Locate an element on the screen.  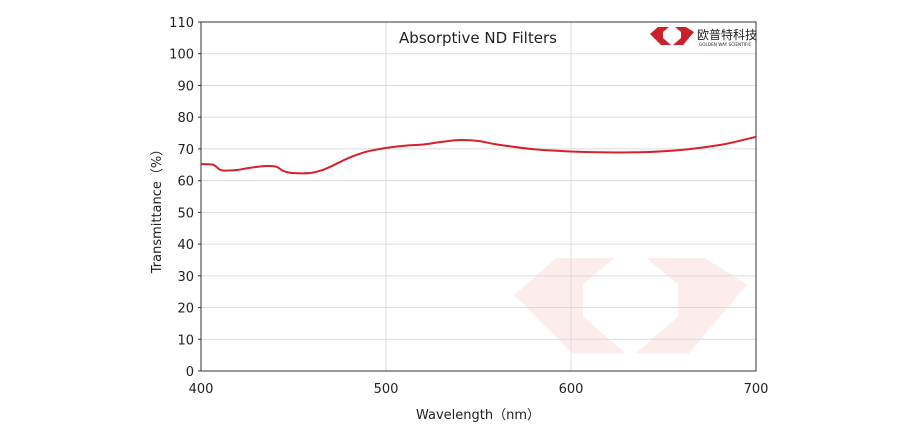
y-tick-label: 20 is located at coordinates (185, 309).